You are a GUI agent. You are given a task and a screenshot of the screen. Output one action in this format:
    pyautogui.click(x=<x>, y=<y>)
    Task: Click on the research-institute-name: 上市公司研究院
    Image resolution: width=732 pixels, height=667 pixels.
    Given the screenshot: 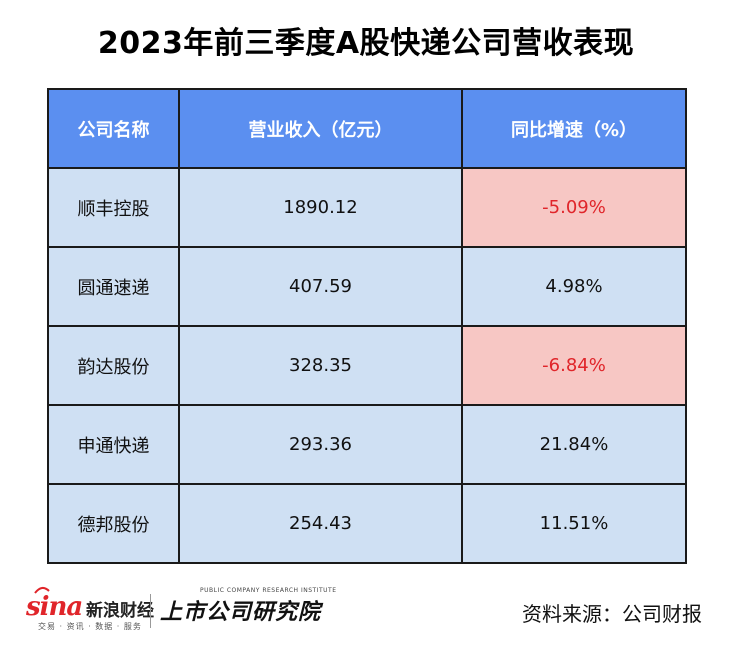 What is the action you would take?
    pyautogui.click(x=241, y=612)
    